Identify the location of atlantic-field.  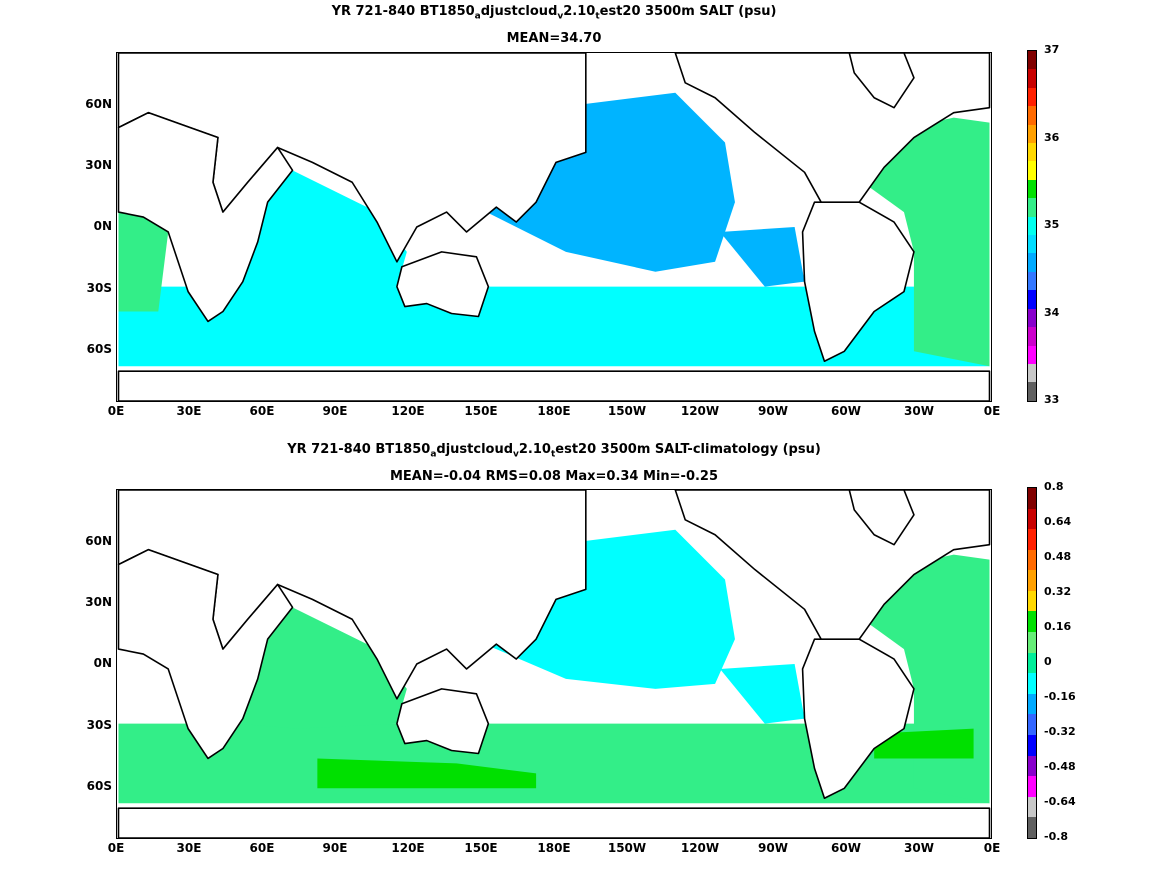
(902, 242).